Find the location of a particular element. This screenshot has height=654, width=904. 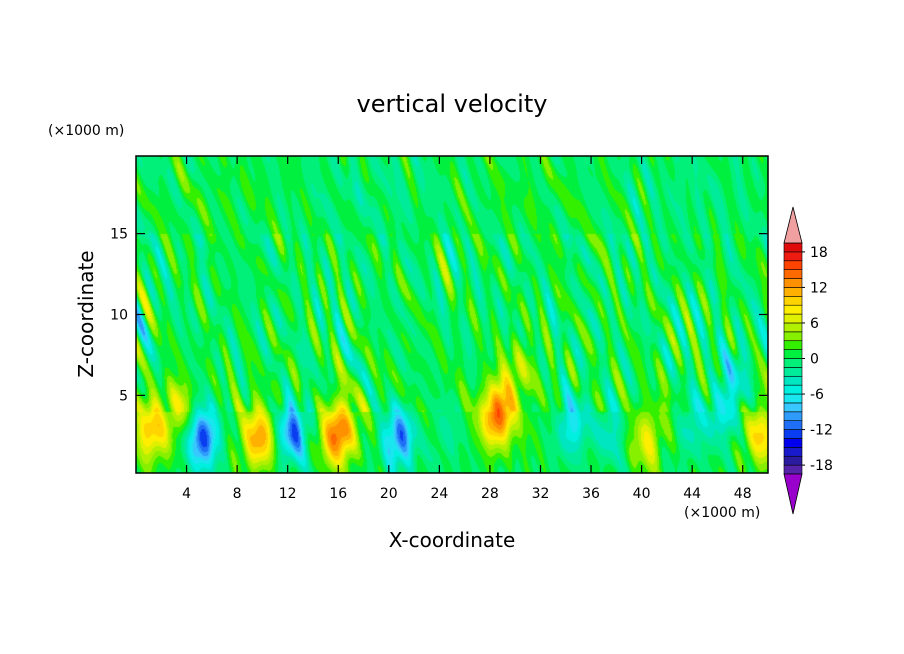

colorbar-tick-label: 12 is located at coordinates (819, 288).